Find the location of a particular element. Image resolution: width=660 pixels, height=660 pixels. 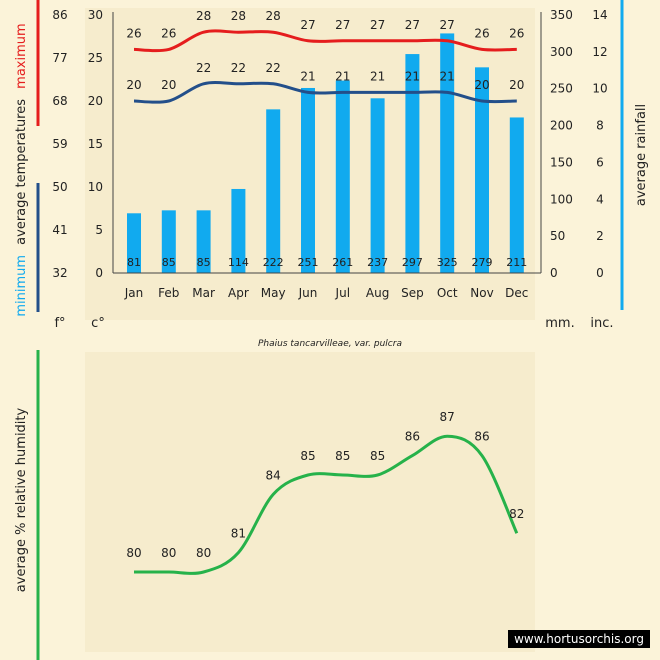

celsius-unit-label: c° is located at coordinates (98, 323).